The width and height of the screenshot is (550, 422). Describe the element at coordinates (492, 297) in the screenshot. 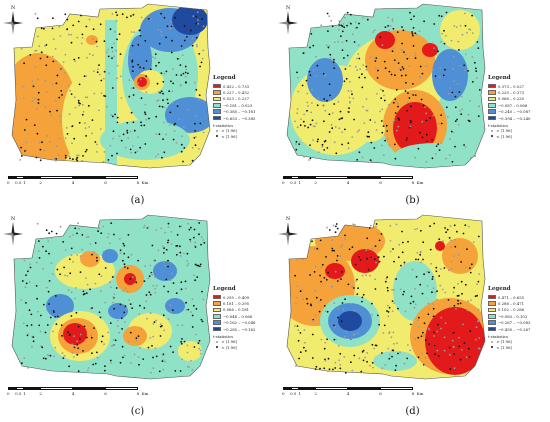

I see `swatch` at that location.